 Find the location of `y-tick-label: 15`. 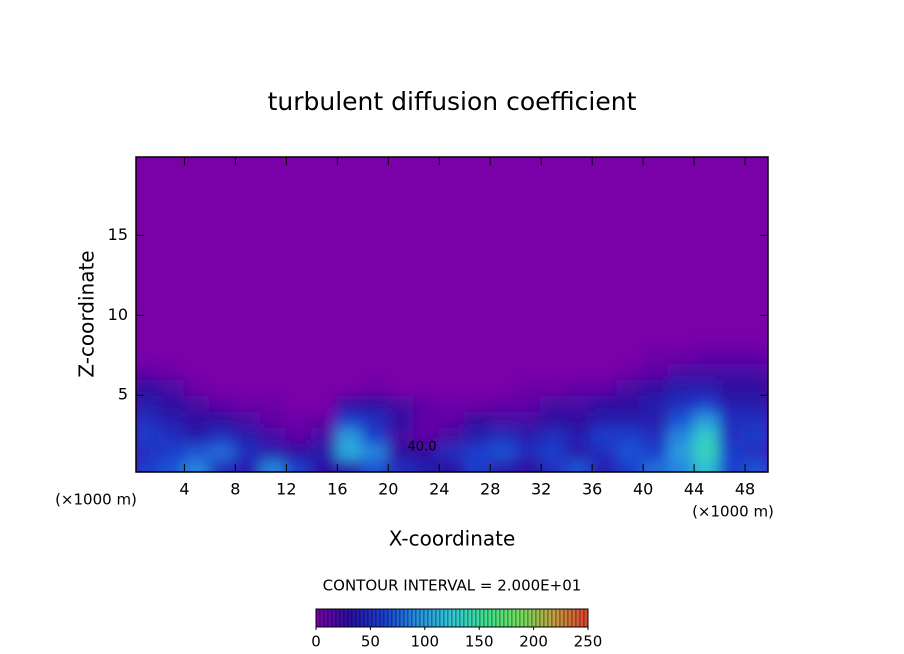

y-tick-label: 15 is located at coordinates (118, 234).